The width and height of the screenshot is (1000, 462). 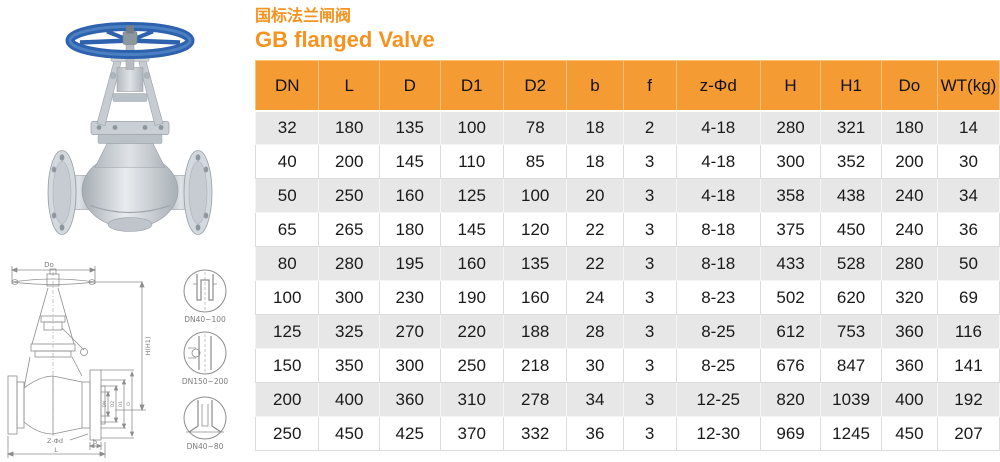 I want to click on table-row: 125 325 270 220 188 28 3 8-25 612 753 360 116, so click(x=627, y=332).